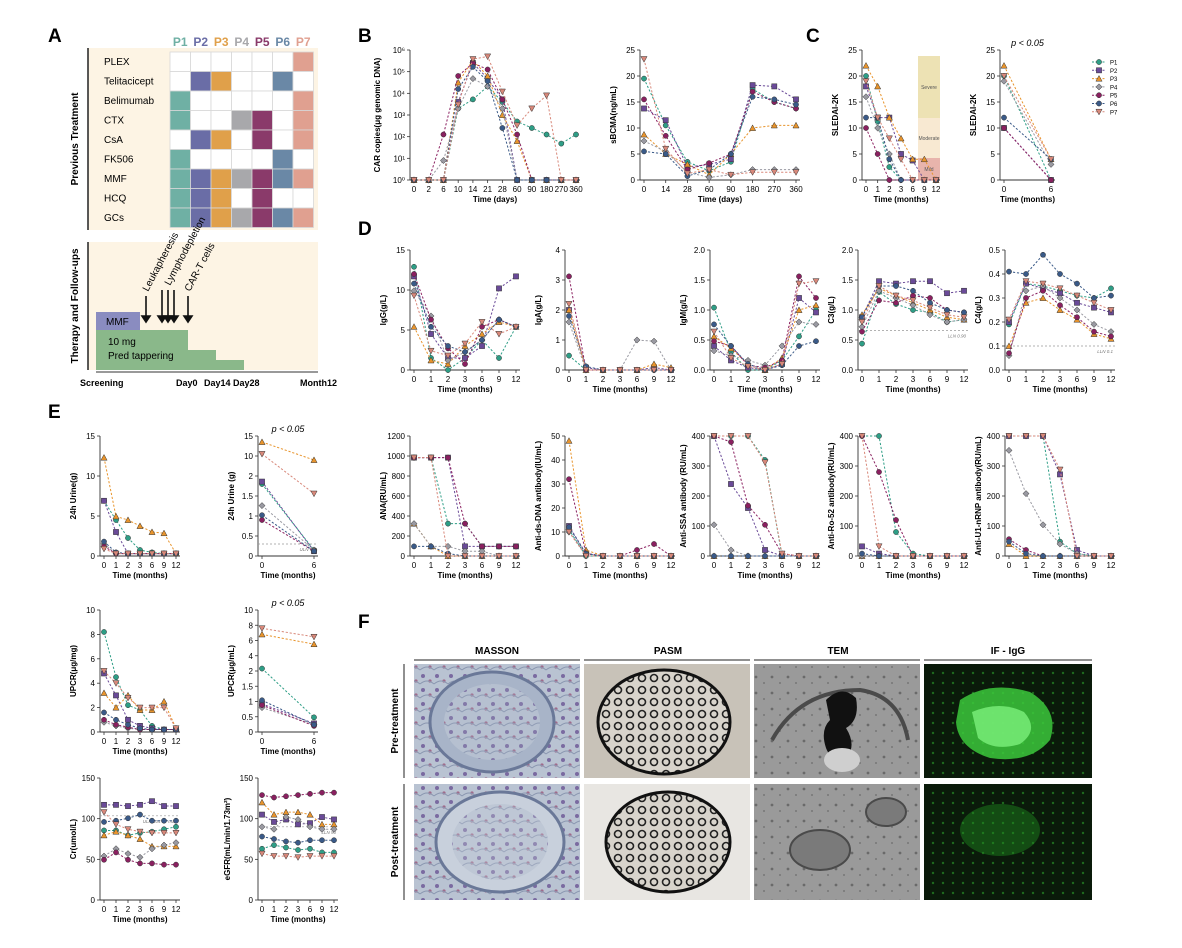 The height and width of the screenshot is (948, 1182). I want to click on y-axis-label: ANA(RU/mL), so click(383, 495).